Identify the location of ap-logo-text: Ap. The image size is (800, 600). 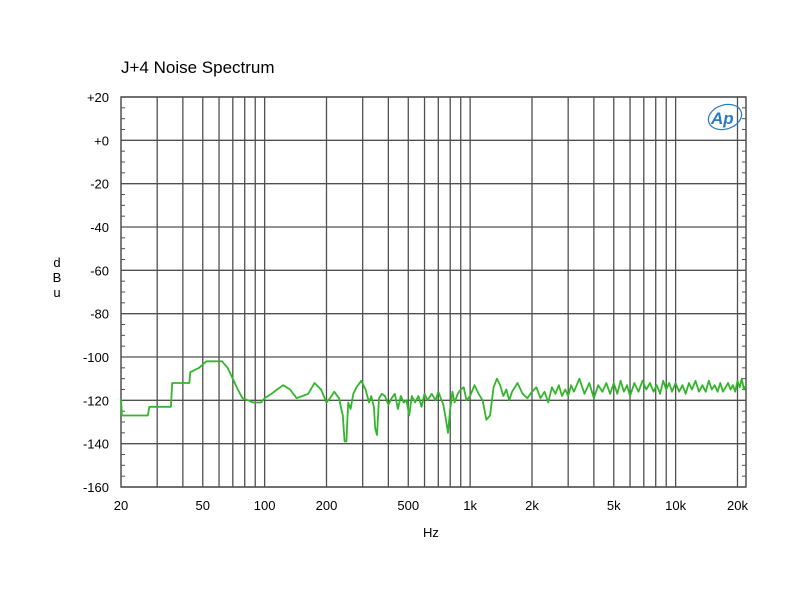
(722, 118).